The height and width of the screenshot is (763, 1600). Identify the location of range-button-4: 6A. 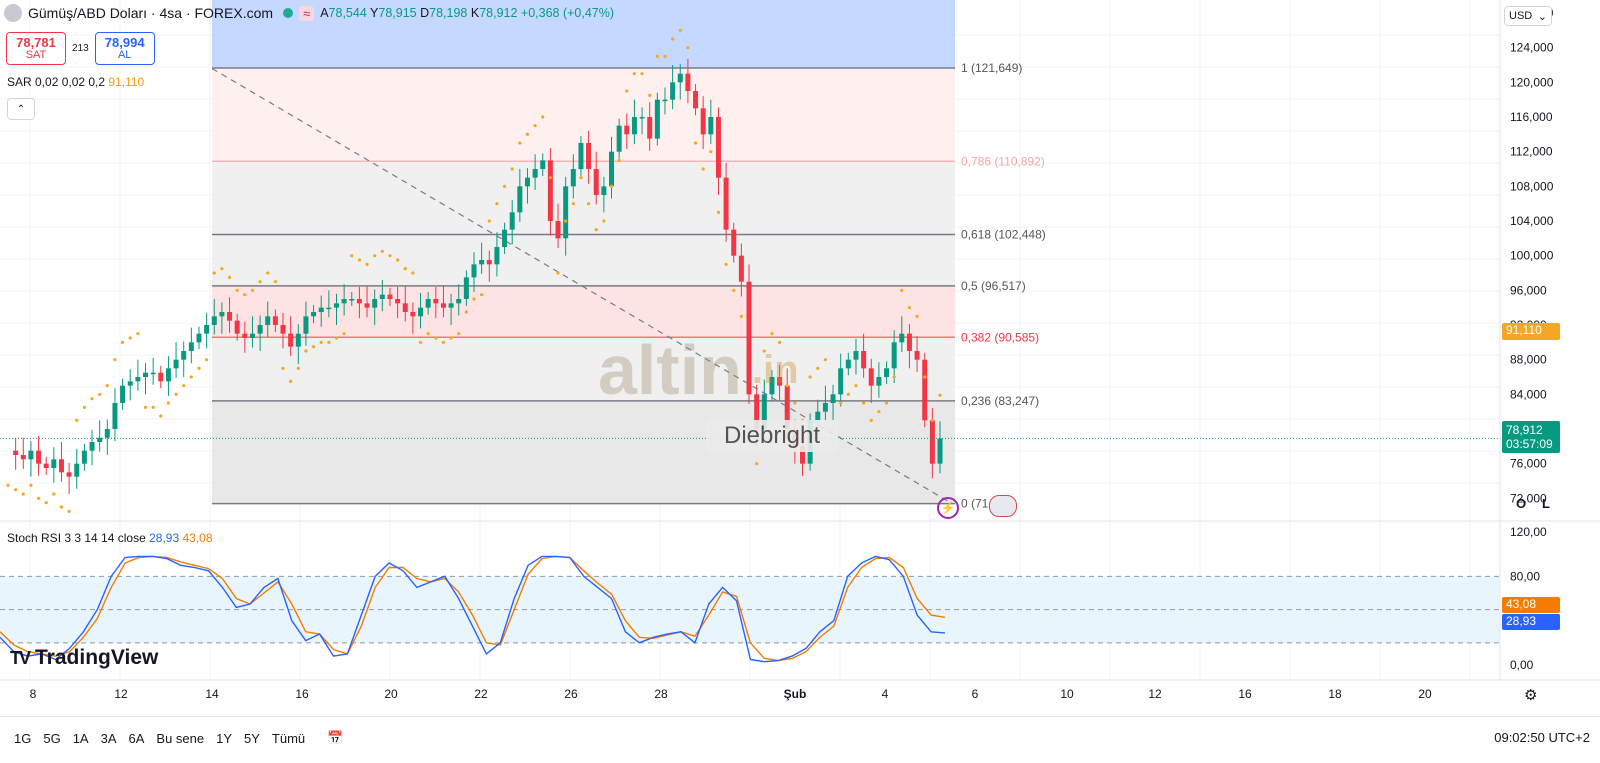
(136, 738).